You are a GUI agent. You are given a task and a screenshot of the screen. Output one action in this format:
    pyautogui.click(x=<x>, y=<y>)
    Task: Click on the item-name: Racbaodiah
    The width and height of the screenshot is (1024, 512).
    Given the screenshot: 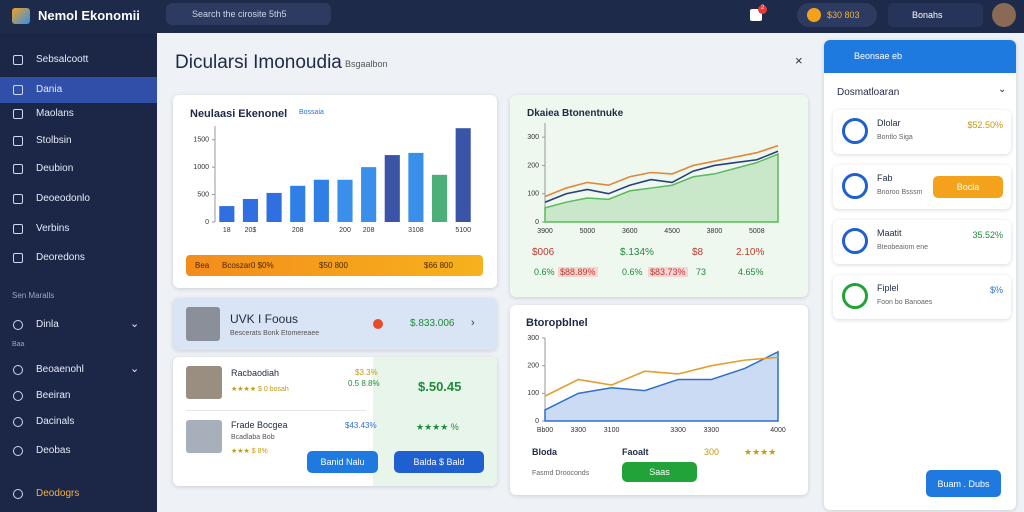 What is the action you would take?
    pyautogui.click(x=255, y=373)
    